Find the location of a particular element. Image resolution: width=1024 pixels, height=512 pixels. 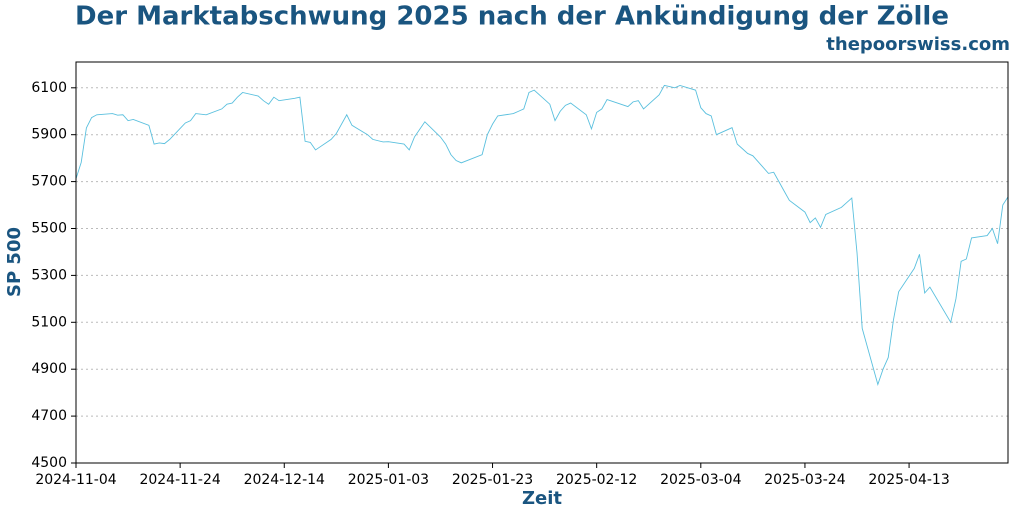

y-tick-label: 4900 is located at coordinates (49, 369).